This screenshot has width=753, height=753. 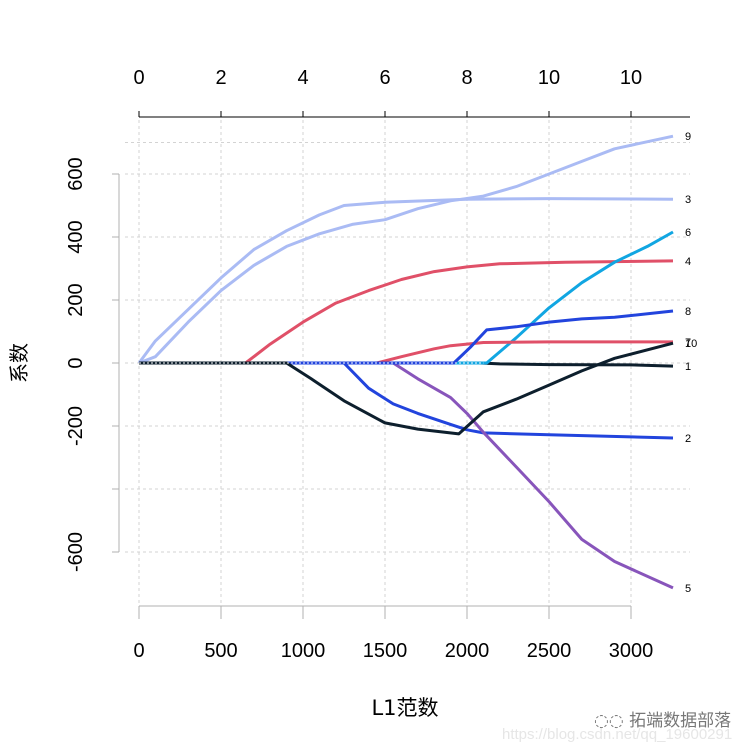 I want to click on series-label-1: 1, so click(x=688, y=367).